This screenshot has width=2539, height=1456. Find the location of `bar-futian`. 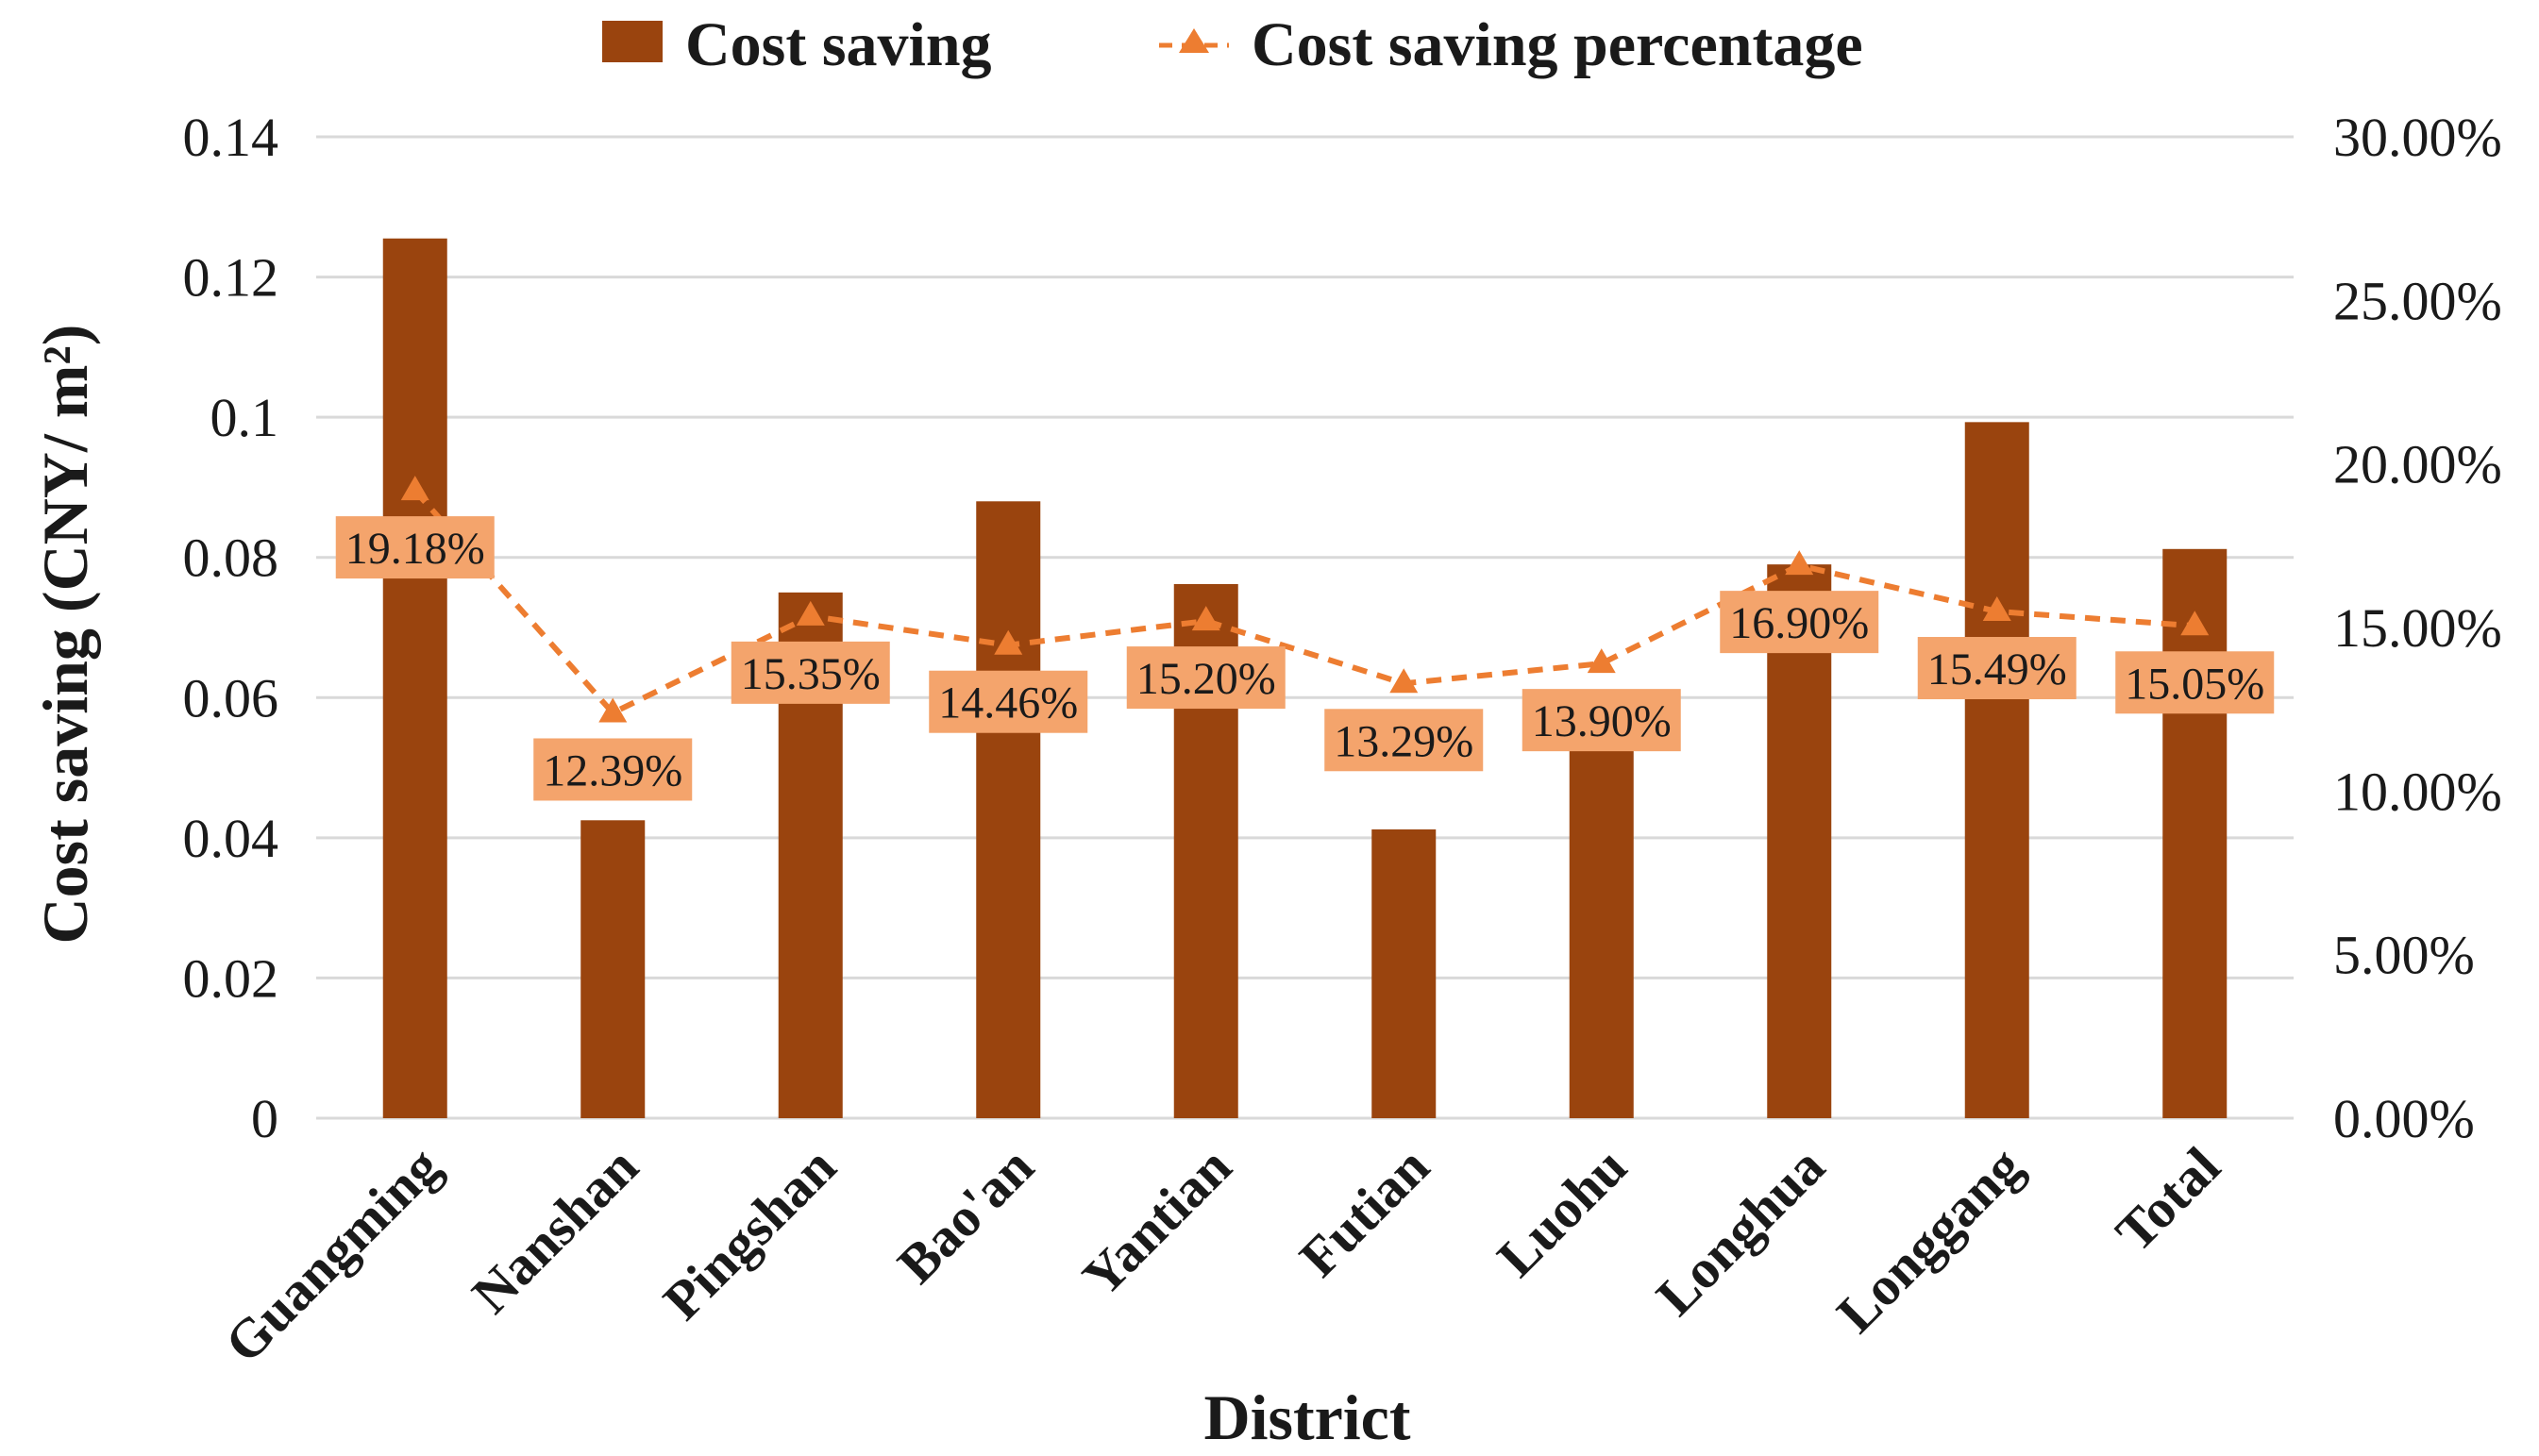

bar-futian is located at coordinates (1404, 973).